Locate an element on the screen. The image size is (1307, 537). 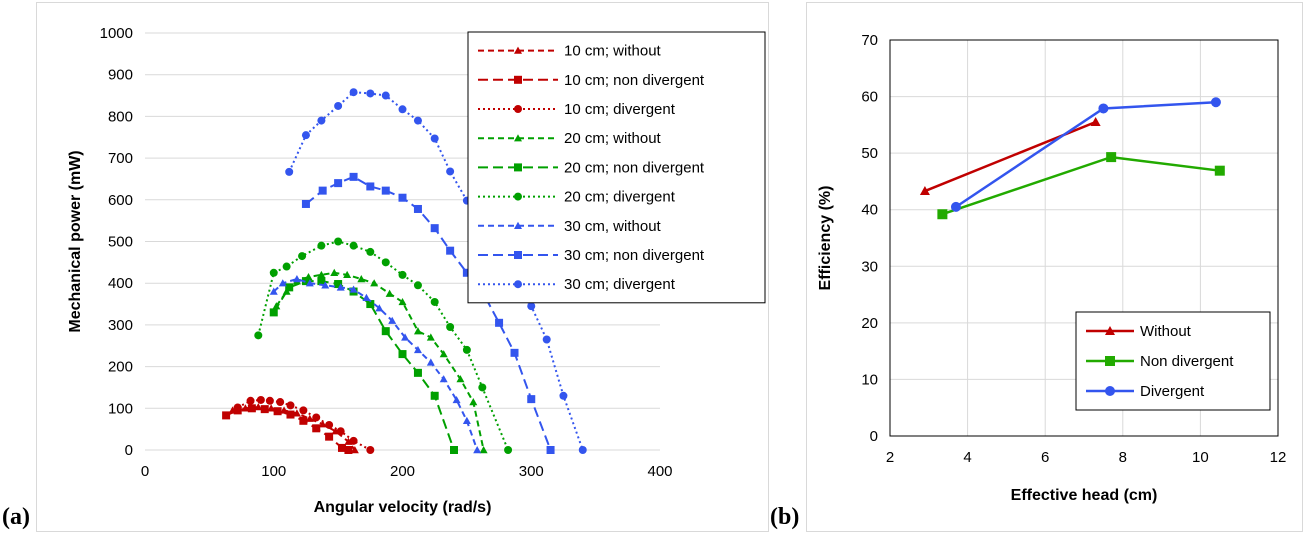
chart-b-y-tick-label: 40 is located at coordinates (869, 210).